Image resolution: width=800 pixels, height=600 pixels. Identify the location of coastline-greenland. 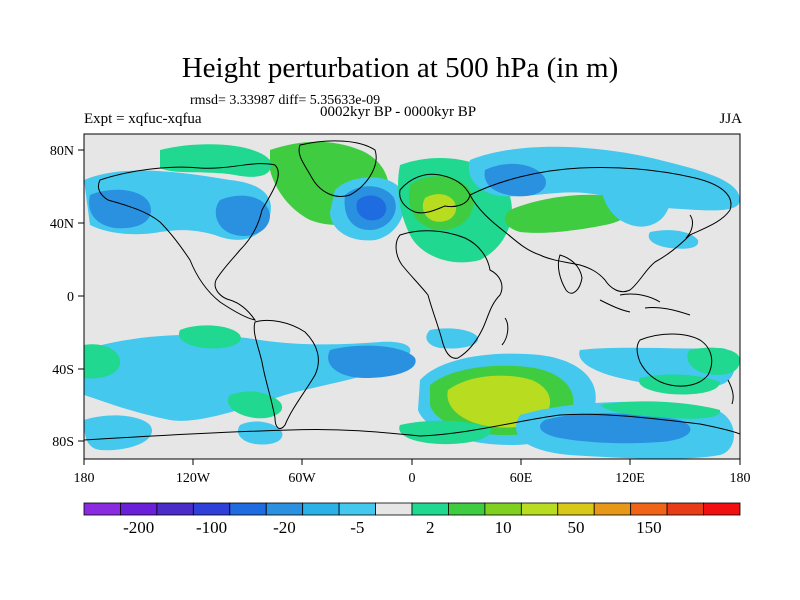
(337, 168).